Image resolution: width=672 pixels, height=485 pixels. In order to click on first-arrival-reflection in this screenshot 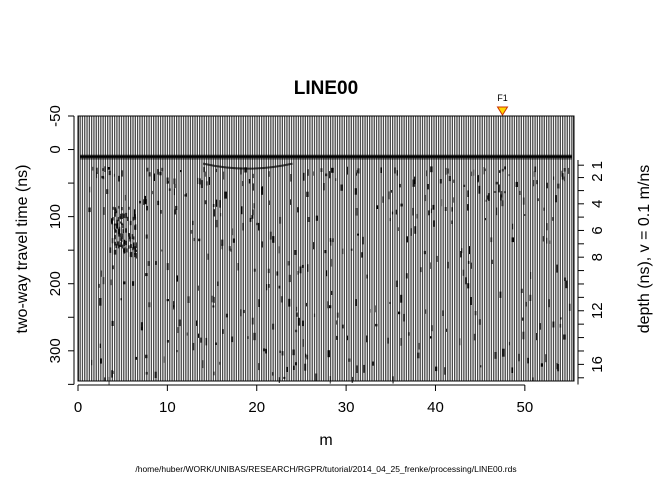, I will do `click(326, 162)`.